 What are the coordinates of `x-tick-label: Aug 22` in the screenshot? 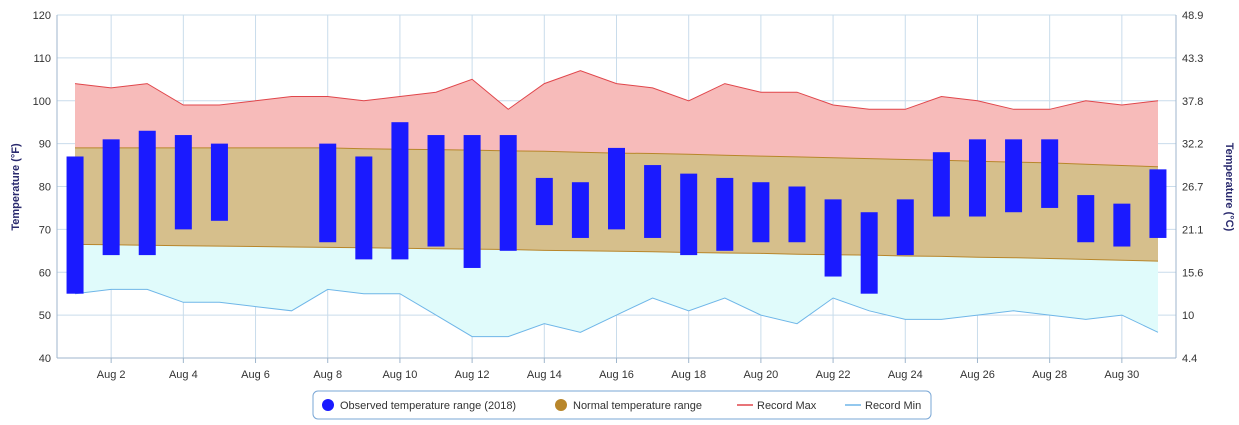 It's located at (833, 375).